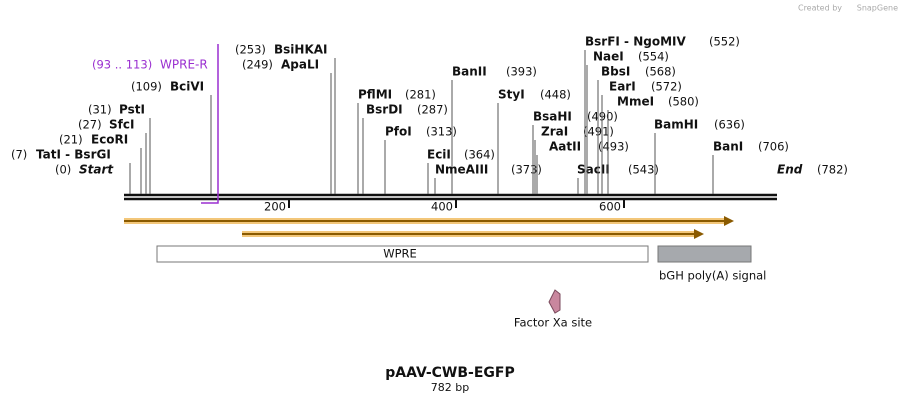 This screenshot has height=408, width=902. I want to click on site-name: SfcI, so click(121, 125).